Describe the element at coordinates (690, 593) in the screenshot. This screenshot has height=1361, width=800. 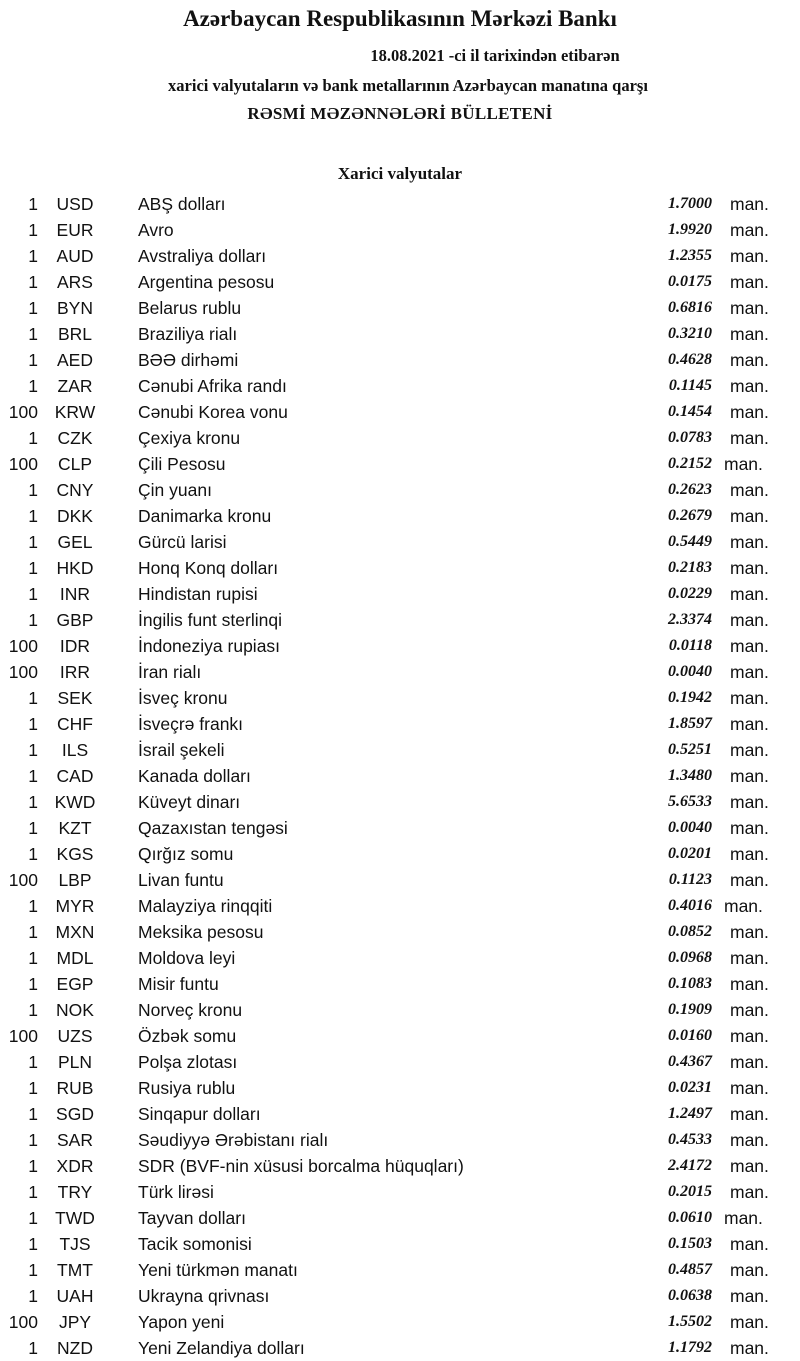
I see `rate-value: 0.0229` at that location.